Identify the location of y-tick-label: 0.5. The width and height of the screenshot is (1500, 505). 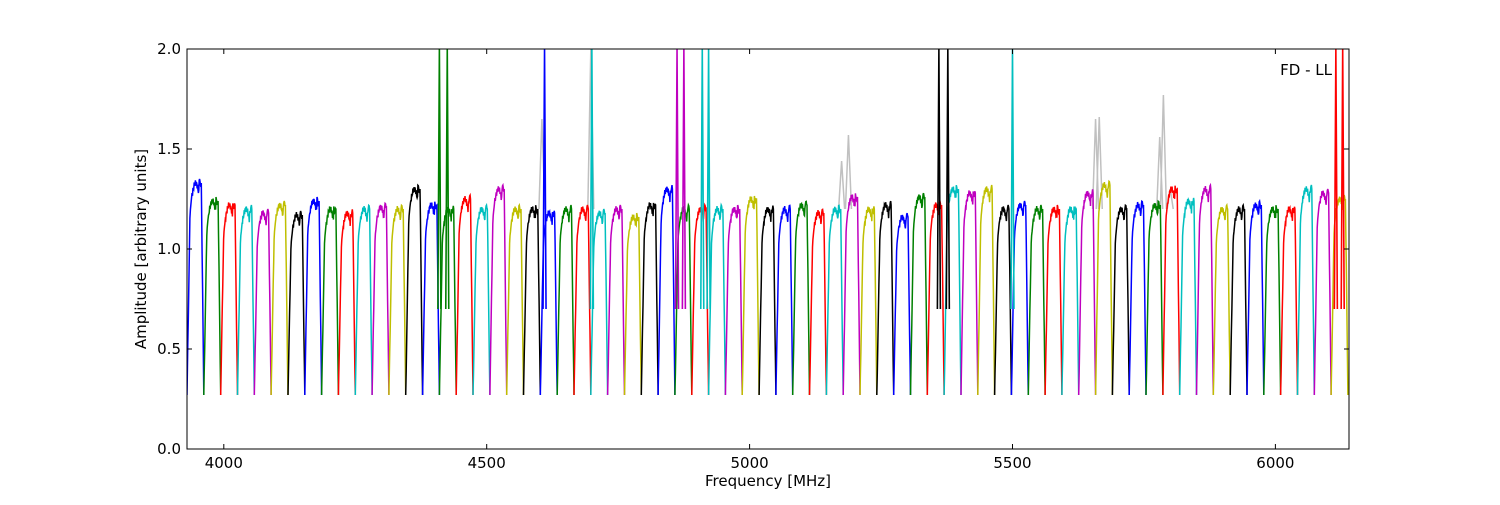
(169, 349).